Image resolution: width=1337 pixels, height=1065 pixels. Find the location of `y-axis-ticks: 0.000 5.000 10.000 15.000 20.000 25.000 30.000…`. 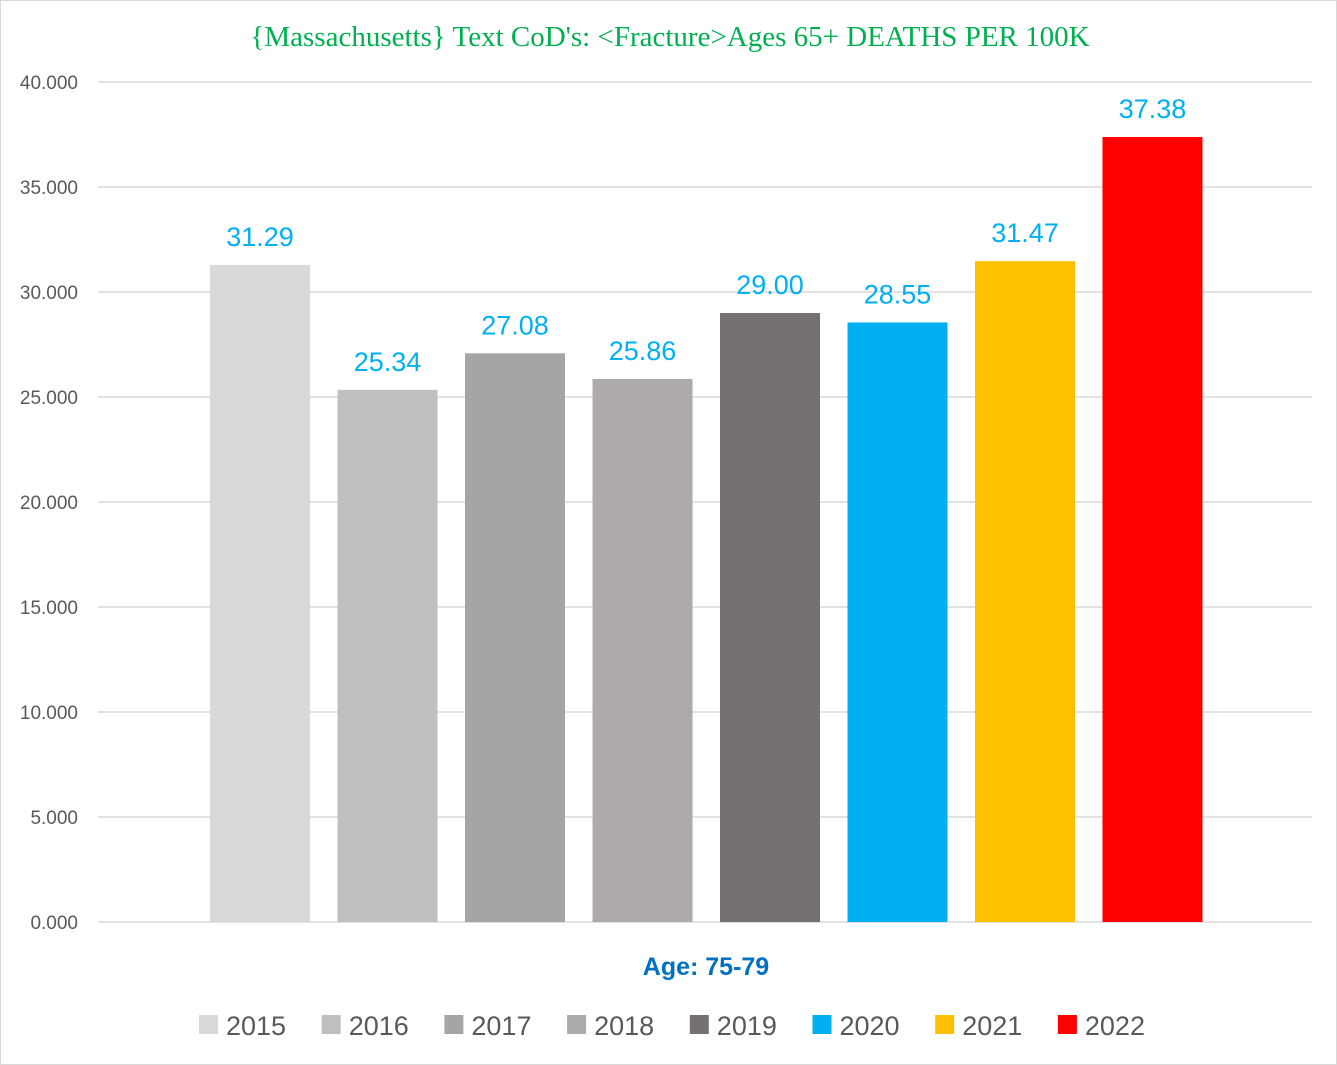

y-axis-ticks: 0.000 5.000 10.000 15.000 20.000 25.000 30.000… is located at coordinates (49, 503).